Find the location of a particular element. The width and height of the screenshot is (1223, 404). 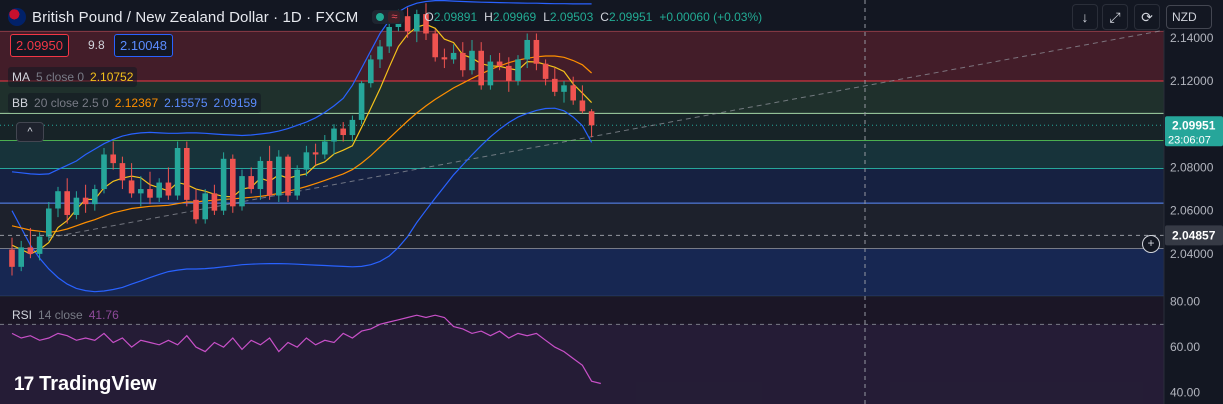

current-price-tag is located at coordinates (1194, 131).